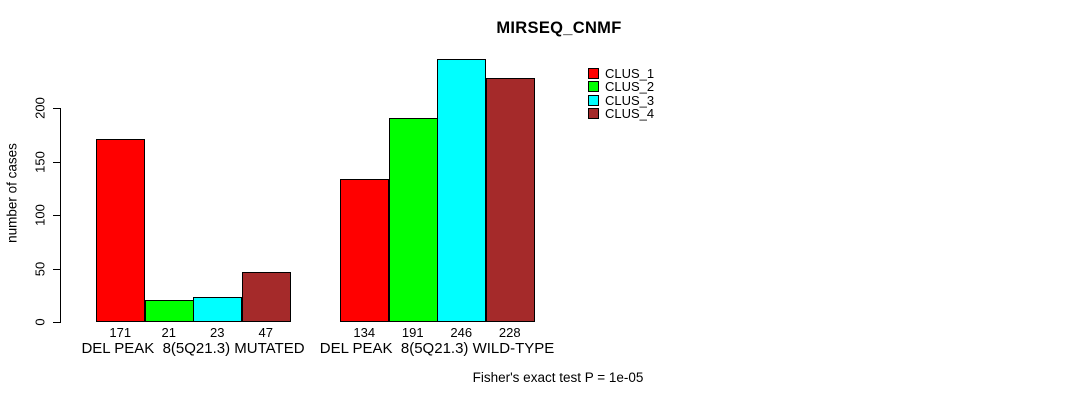  I want to click on legend-entry-clus_4: CLUS_4, so click(621, 113).